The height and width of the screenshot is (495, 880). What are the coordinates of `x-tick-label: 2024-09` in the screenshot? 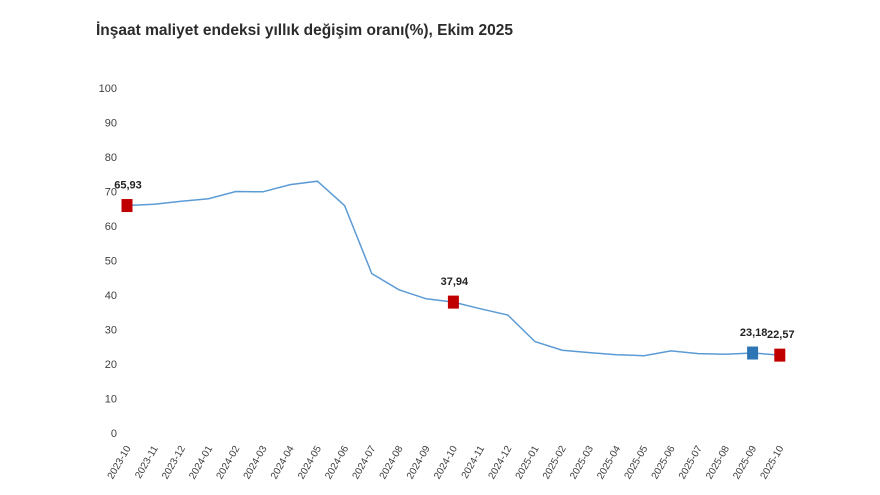 It's located at (419, 463).